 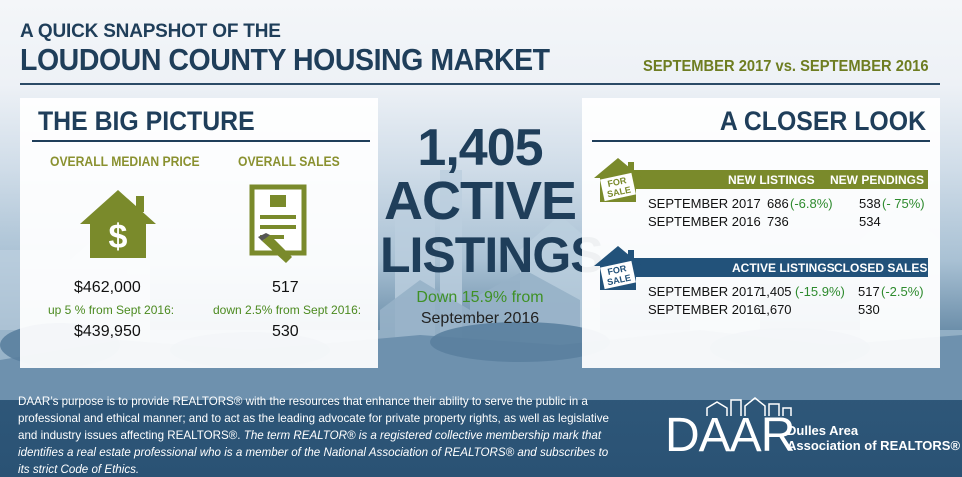 I want to click on big-picture-title: THE BIG PICTURE, so click(x=146, y=121).